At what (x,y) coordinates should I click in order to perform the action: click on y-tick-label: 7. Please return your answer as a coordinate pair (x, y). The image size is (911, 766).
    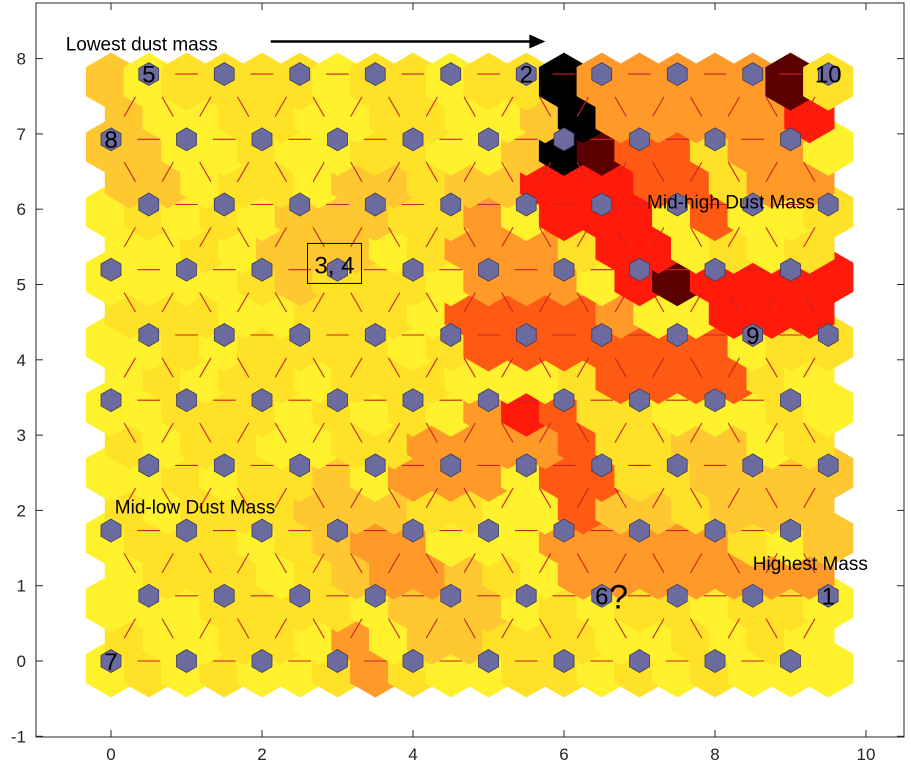
    Looking at the image, I should click on (21, 134).